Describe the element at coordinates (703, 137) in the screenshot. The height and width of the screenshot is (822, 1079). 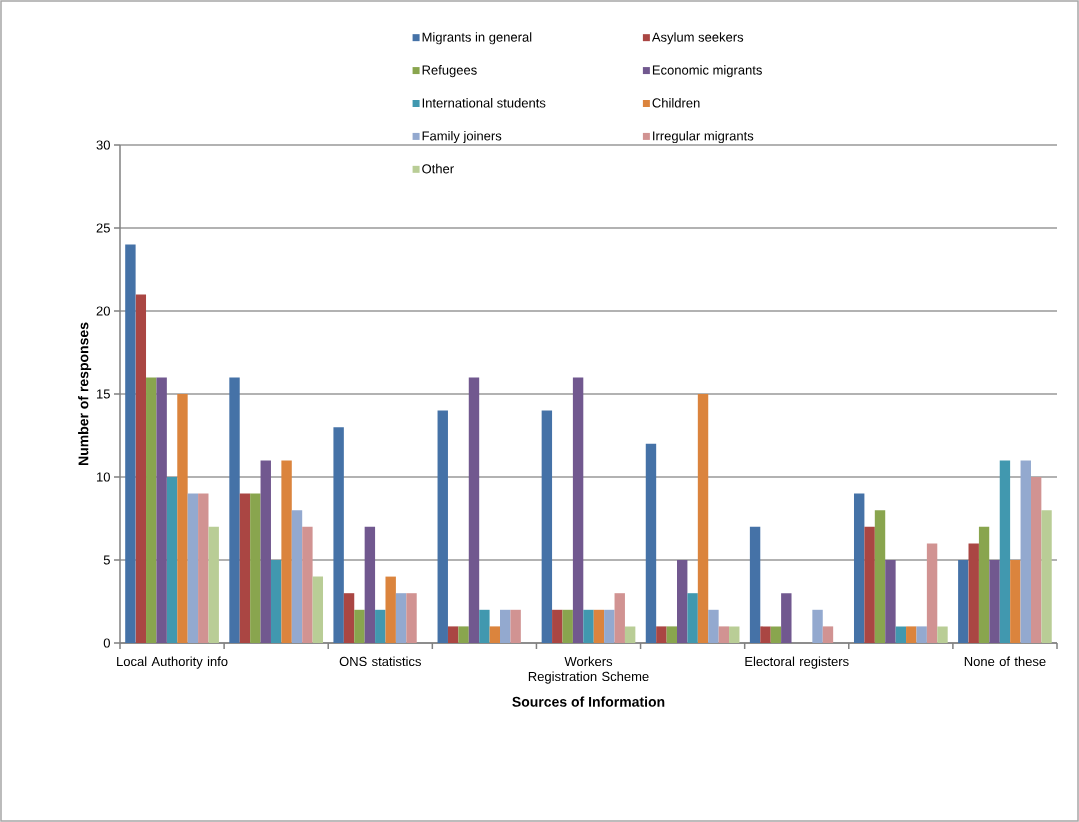
I see `legend-label: Irregular migrants` at that location.